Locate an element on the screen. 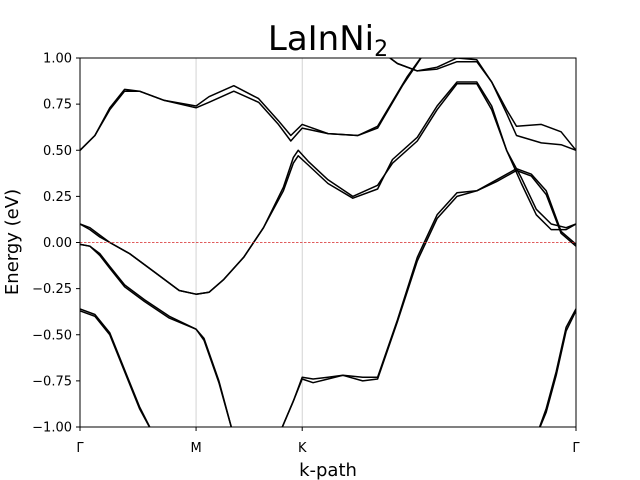  y-axis-label: Energy (eV) is located at coordinates (12, 242).